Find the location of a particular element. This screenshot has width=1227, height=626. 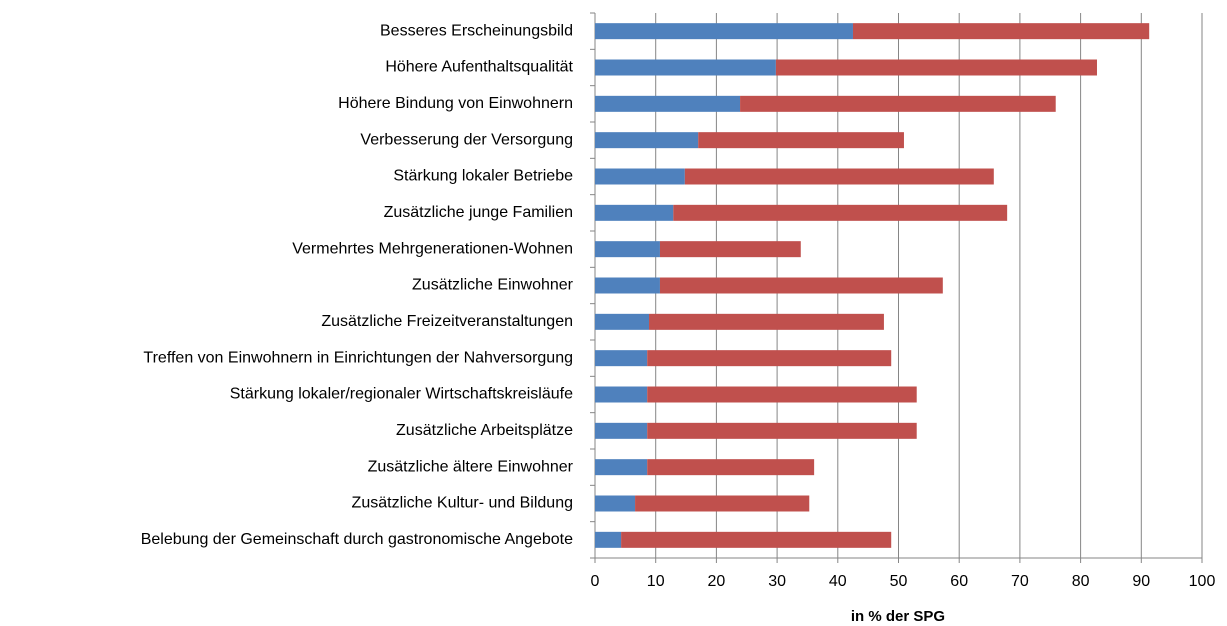

x-tick-label: 30 is located at coordinates (777, 581).